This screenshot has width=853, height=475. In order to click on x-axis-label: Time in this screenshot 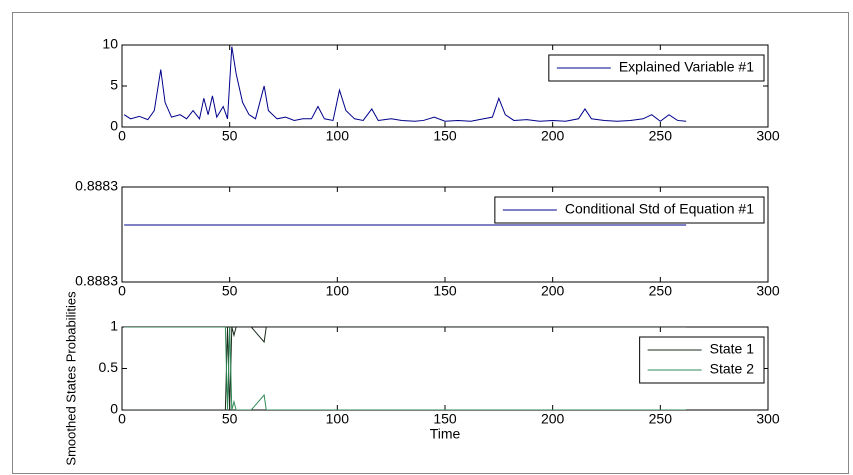, I will do `click(445, 434)`.